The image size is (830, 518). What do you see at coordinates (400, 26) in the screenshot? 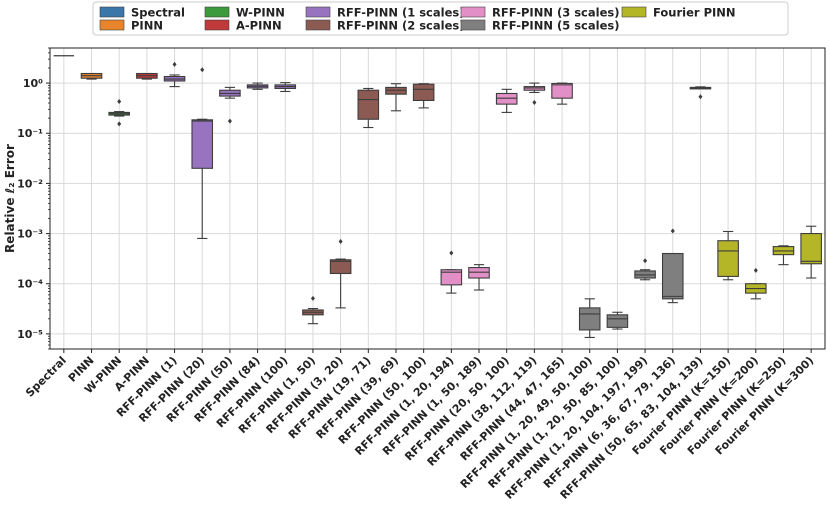
I see `legend-label: RFF-PINN (2 scales)` at bounding box center [400, 26].